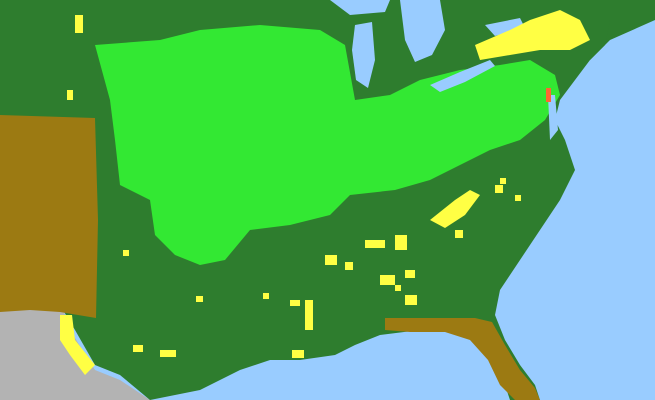 This screenshot has height=400, width=655. What do you see at coordinates (553, 117) in the screenshot?
I see `chesapeake-bay` at bounding box center [553, 117].